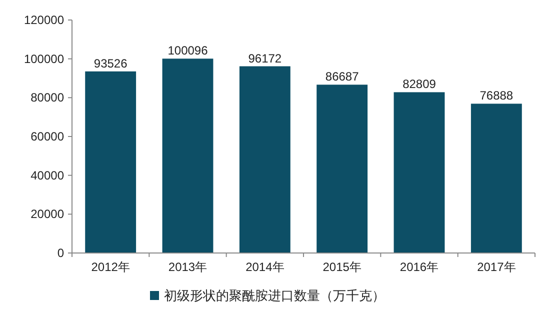 The height and width of the screenshot is (331, 550). I want to click on y-tick-label: 20000, so click(47, 214).